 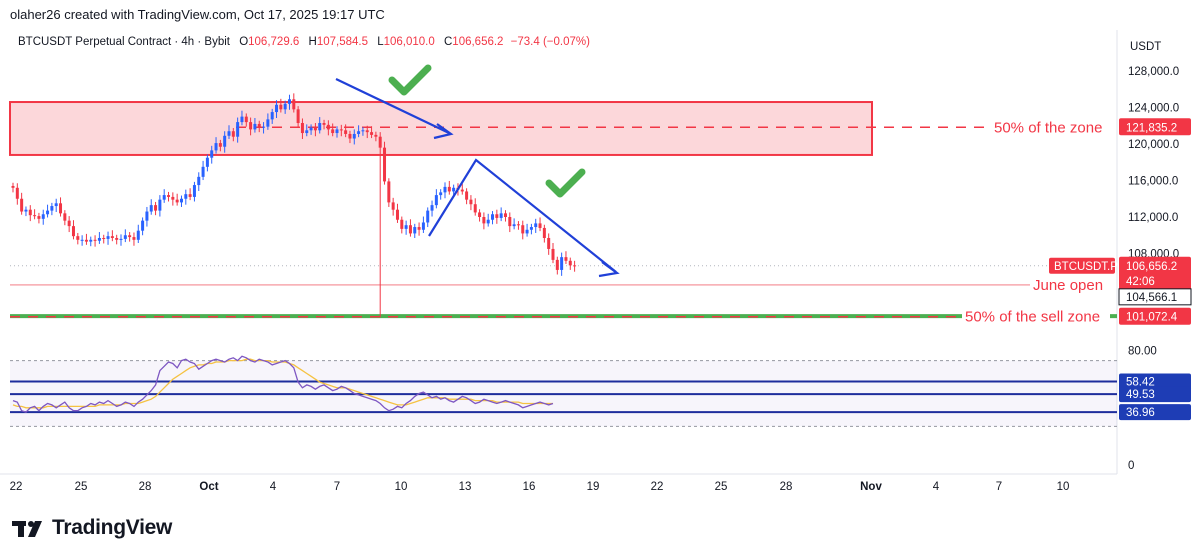 What do you see at coordinates (92, 528) in the screenshot?
I see `tradingview-logo: TradingView` at bounding box center [92, 528].